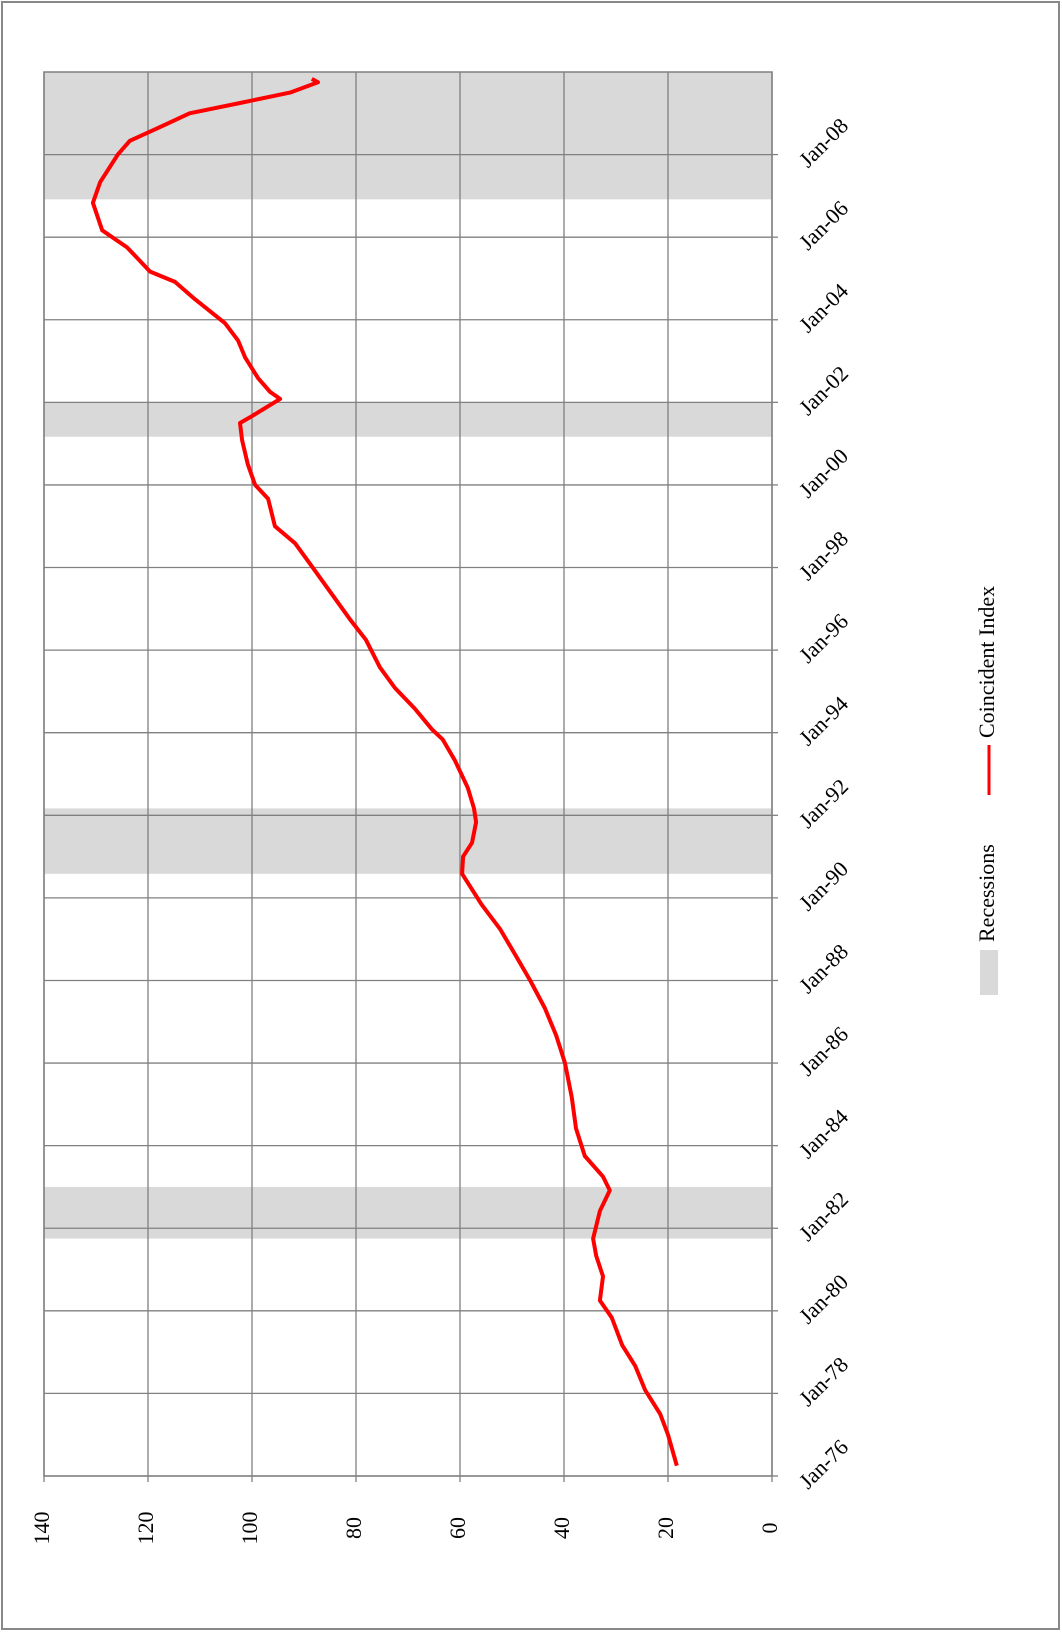  What do you see at coordinates (145, 1528) in the screenshot?
I see `y-tick-label: 120` at bounding box center [145, 1528].